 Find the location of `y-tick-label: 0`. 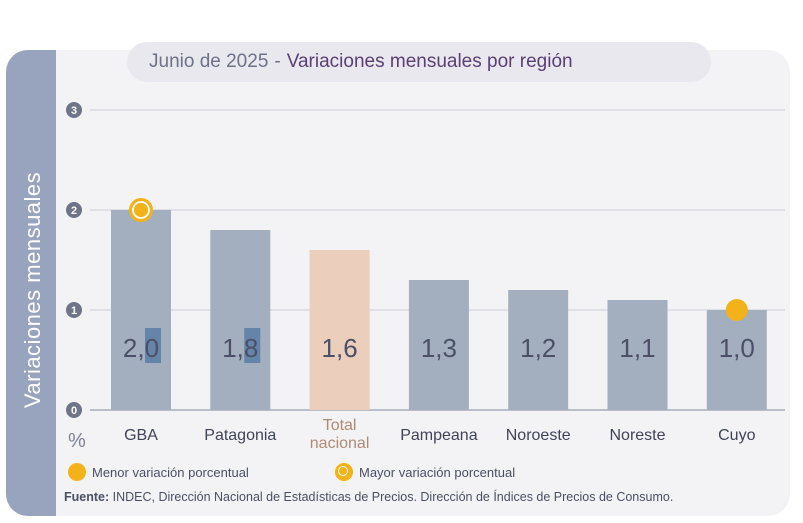

y-tick-label: 0 is located at coordinates (74, 411).